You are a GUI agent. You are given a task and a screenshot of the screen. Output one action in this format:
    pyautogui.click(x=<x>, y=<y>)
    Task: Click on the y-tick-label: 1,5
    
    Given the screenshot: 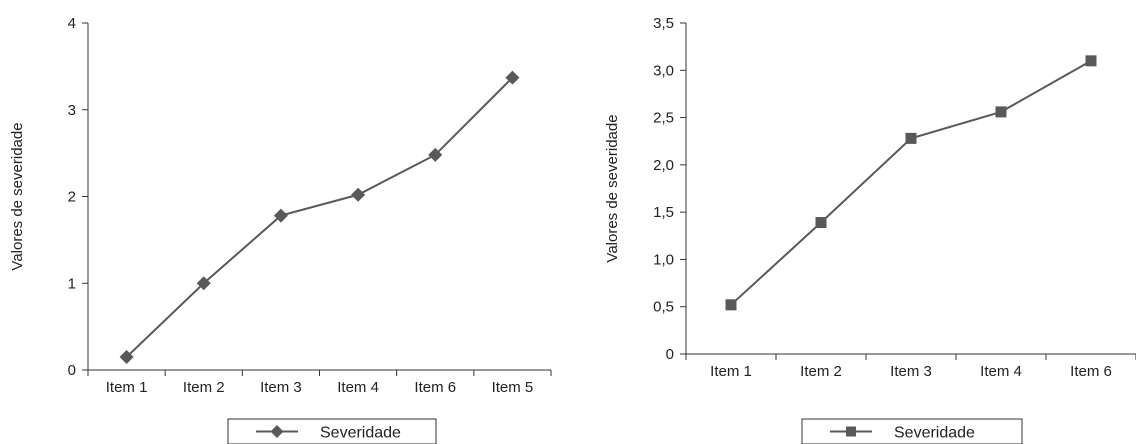 What is the action you would take?
    pyautogui.click(x=663, y=212)
    